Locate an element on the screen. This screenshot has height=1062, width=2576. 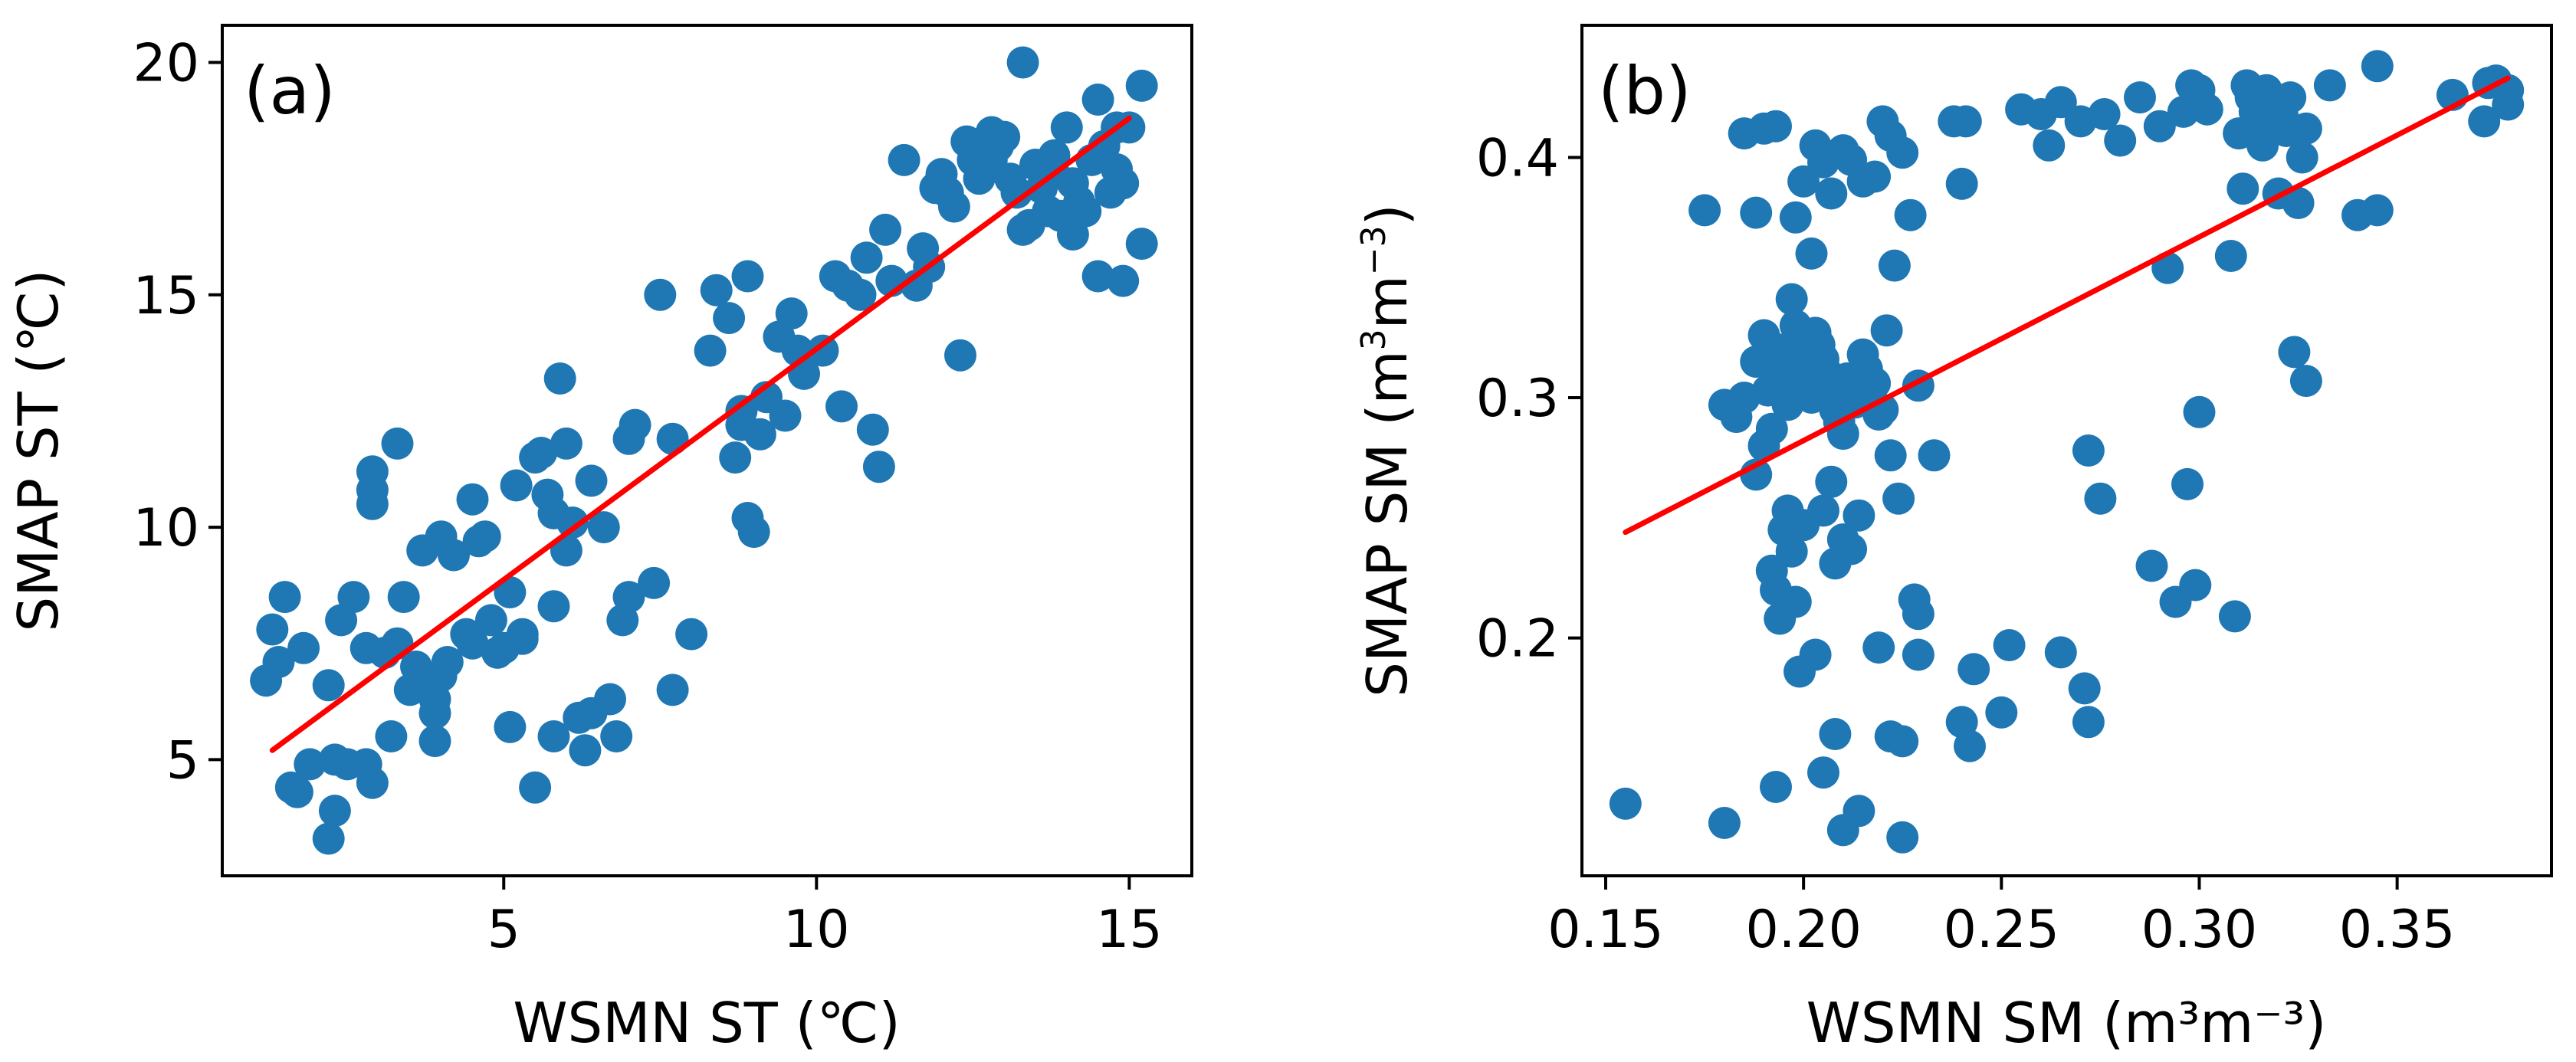
panel-a-label: (a) is located at coordinates (290, 91).